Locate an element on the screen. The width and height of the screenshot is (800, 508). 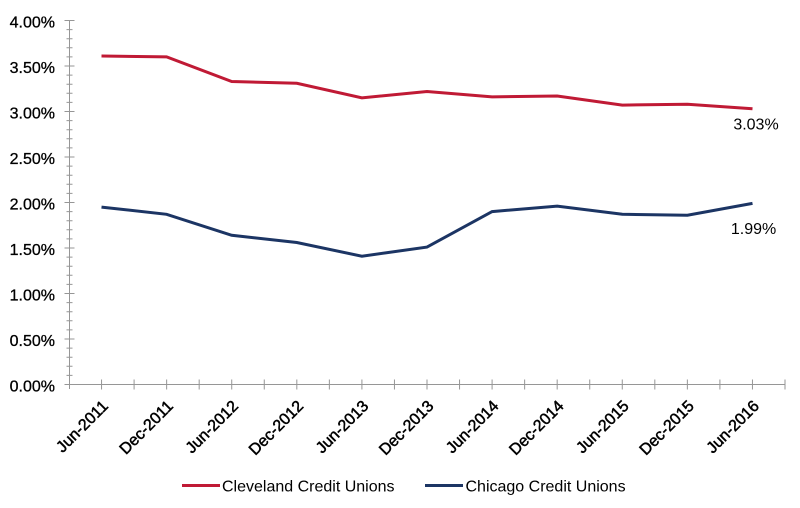
svg-text: 0.00% is located at coordinates (32, 387).